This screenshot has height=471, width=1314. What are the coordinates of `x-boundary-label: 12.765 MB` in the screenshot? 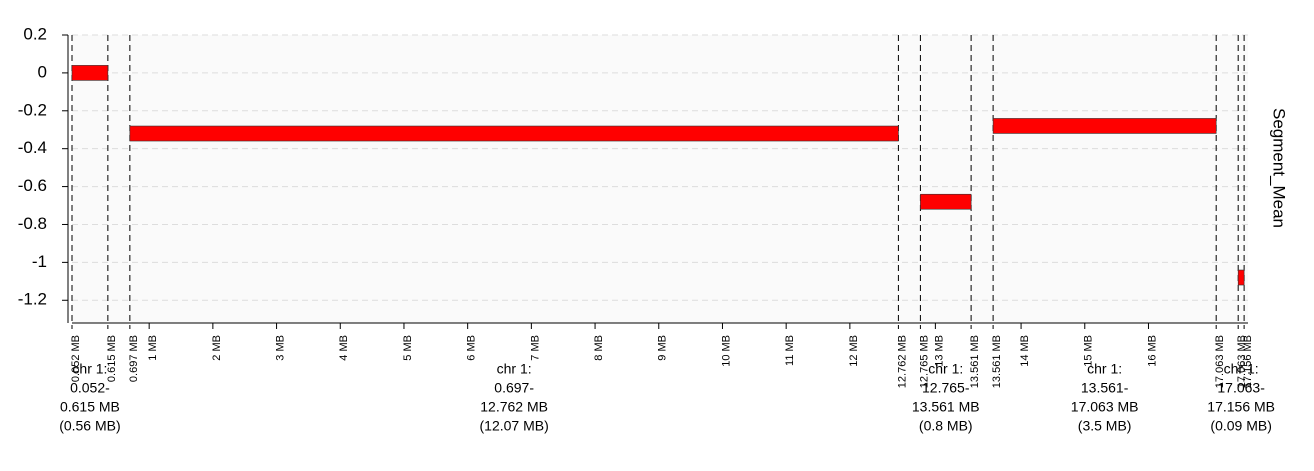 It's located at (924, 361).